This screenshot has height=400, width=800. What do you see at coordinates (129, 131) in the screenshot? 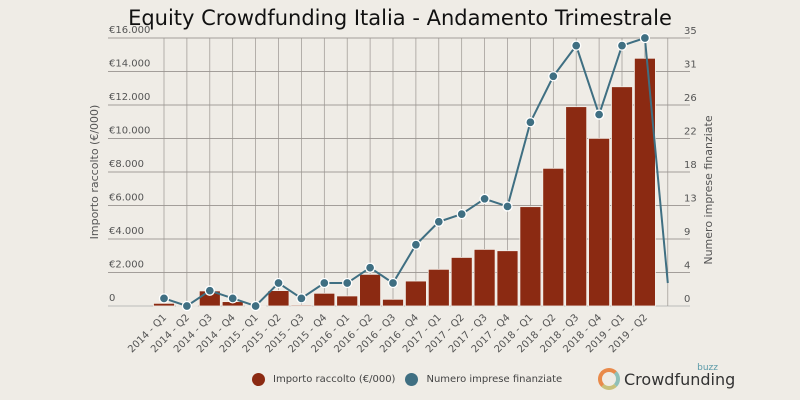
I see `y-tick-label: €10.000` at bounding box center [129, 131].